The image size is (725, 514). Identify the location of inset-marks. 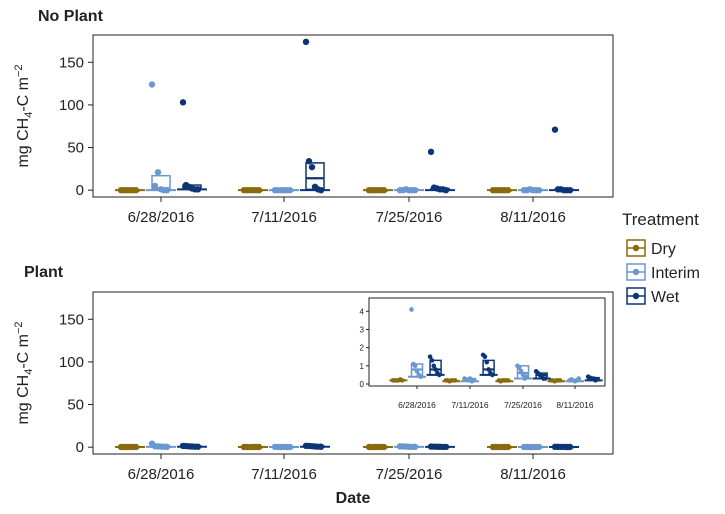
(496, 345).